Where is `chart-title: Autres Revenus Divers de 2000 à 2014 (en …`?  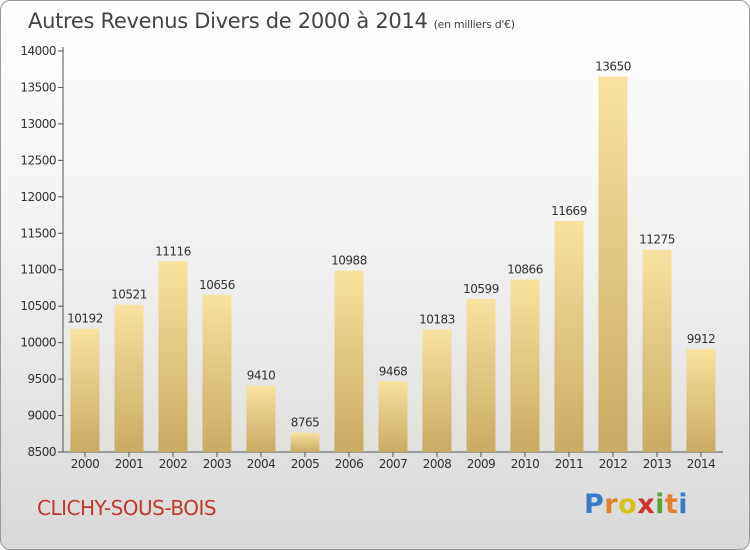
chart-title: Autres Revenus Divers de 2000 à 2014 (en … is located at coordinates (271, 21).